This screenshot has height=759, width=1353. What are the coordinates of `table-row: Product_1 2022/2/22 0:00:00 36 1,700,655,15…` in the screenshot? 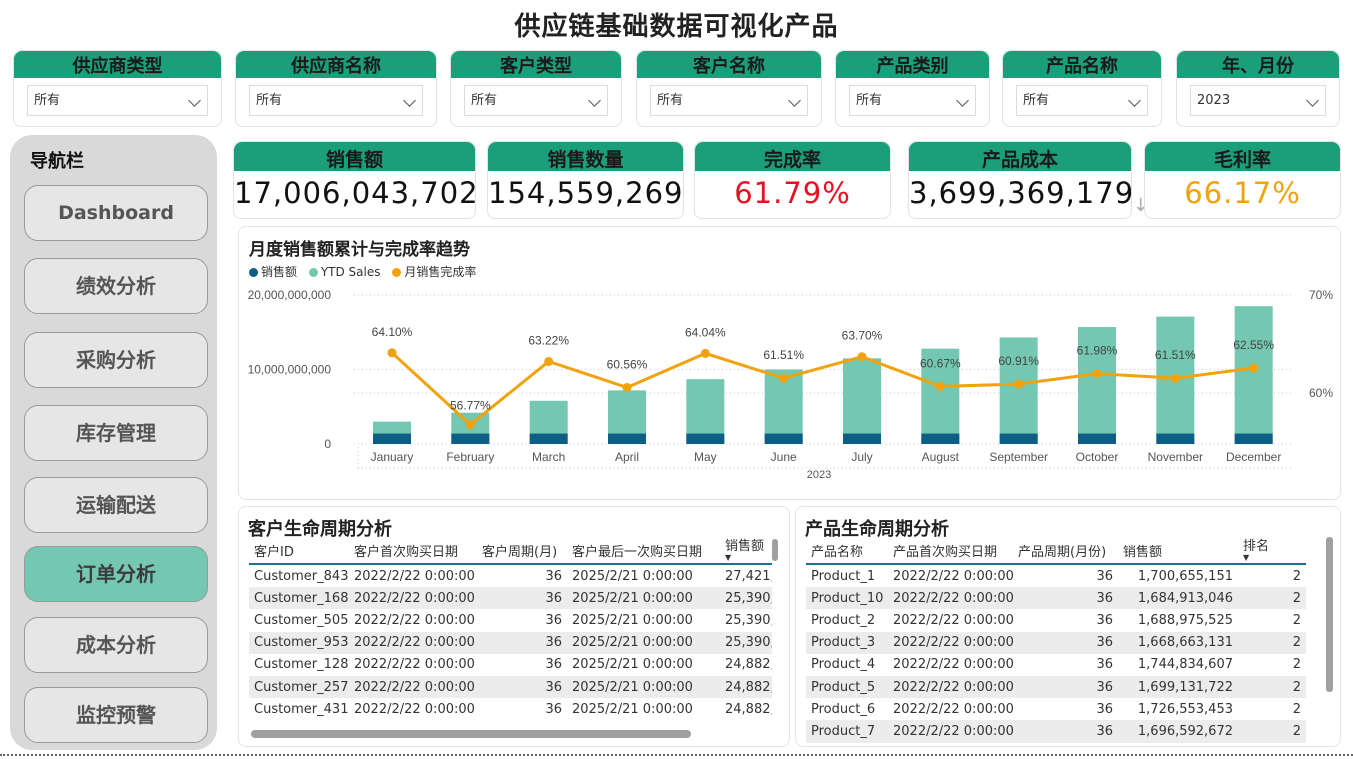 It's located at (1056, 576).